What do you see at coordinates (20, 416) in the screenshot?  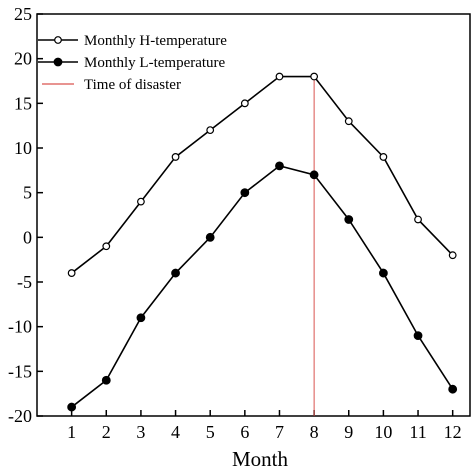 I see `y-tick-label: -20` at bounding box center [20, 416].